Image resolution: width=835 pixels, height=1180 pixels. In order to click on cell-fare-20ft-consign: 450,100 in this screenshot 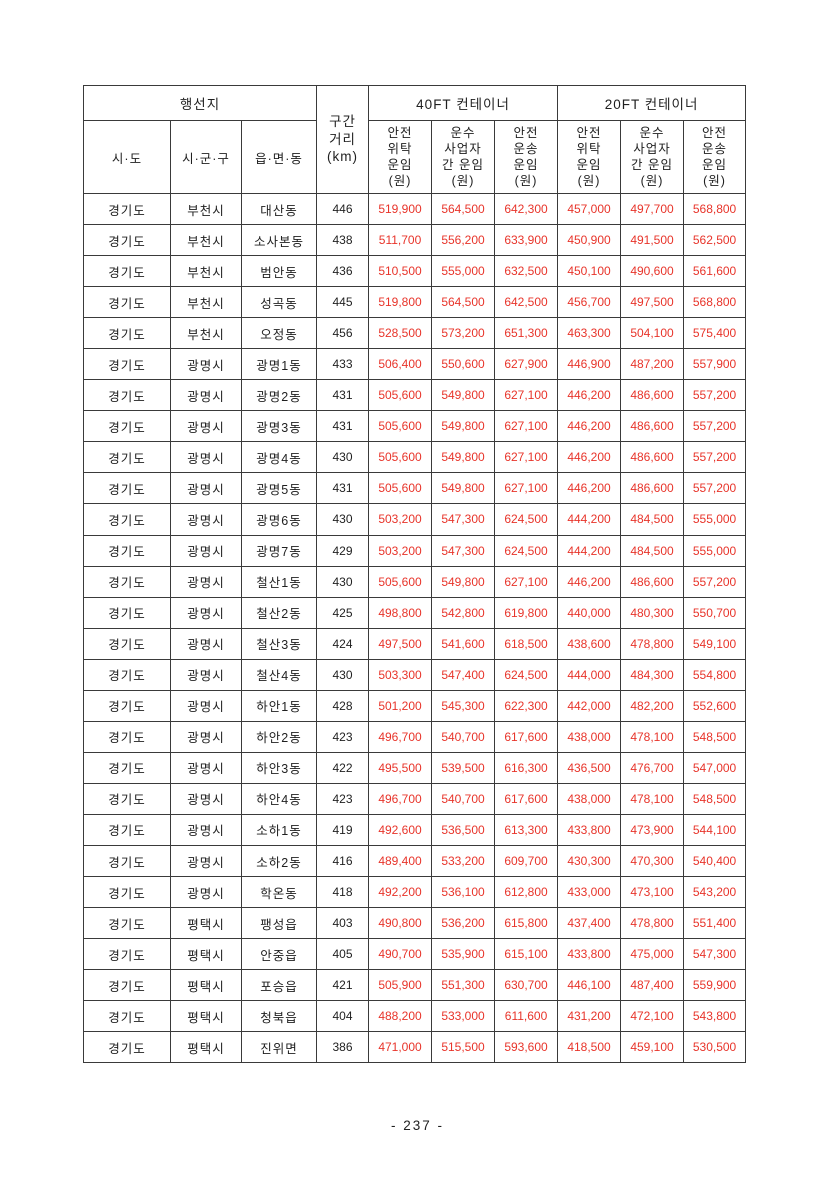, I will do `click(589, 271)`.